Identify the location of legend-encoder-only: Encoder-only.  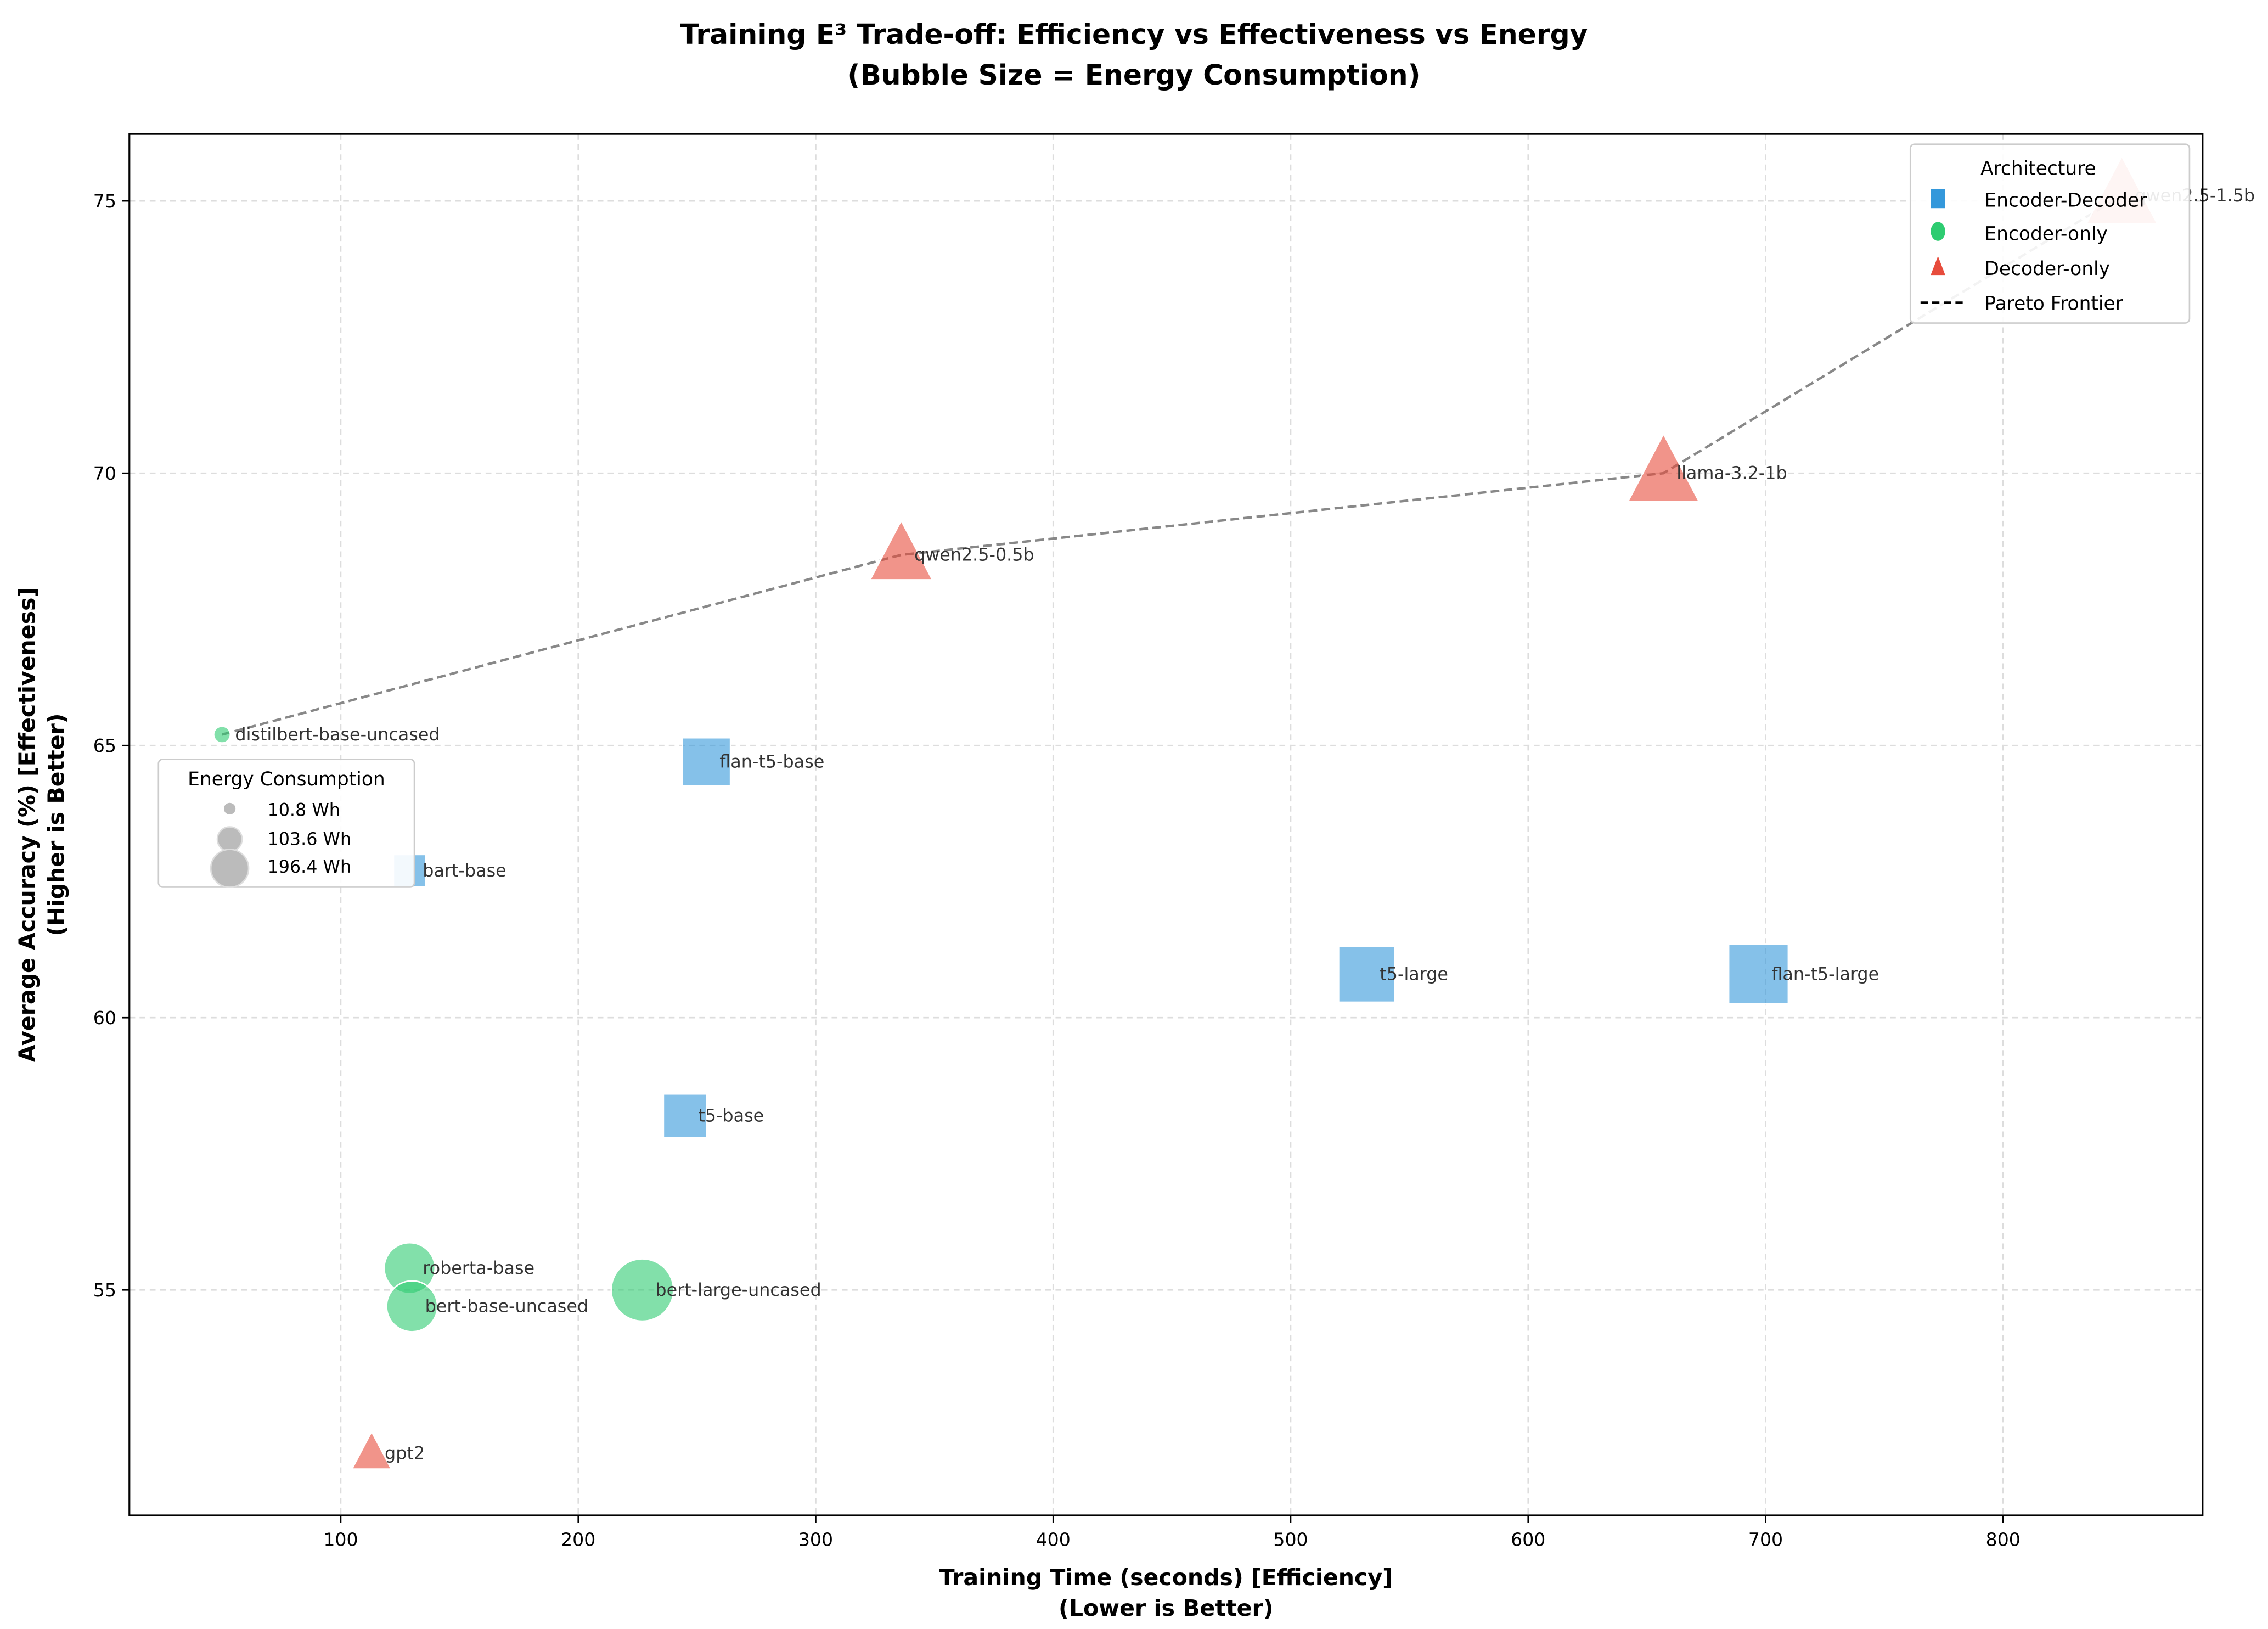
(2045, 234).